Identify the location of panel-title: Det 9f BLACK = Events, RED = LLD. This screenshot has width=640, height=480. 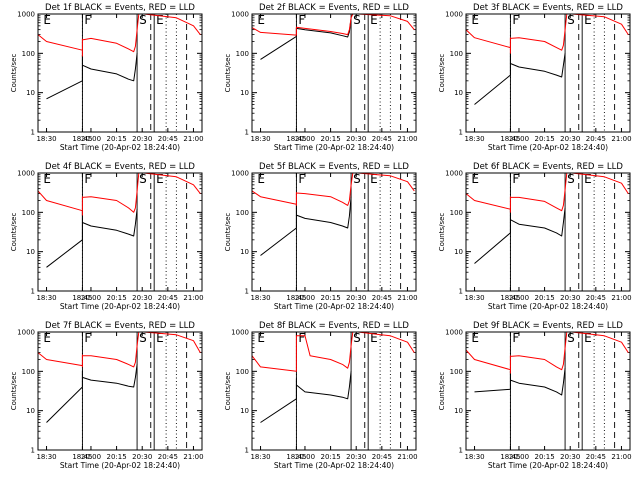
(548, 326).